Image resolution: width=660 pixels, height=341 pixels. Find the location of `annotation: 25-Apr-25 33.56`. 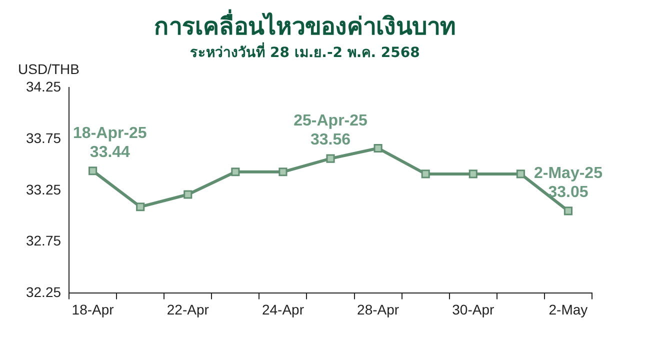

annotation: 25-Apr-25 33.56 is located at coordinates (331, 130).